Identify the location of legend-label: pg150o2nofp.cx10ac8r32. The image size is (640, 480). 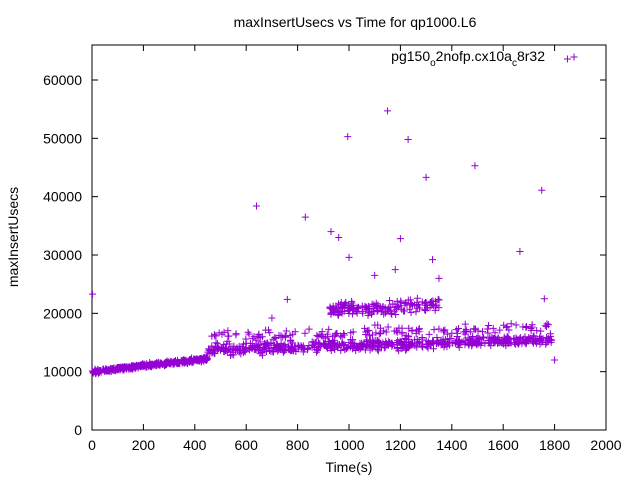
(468, 58).